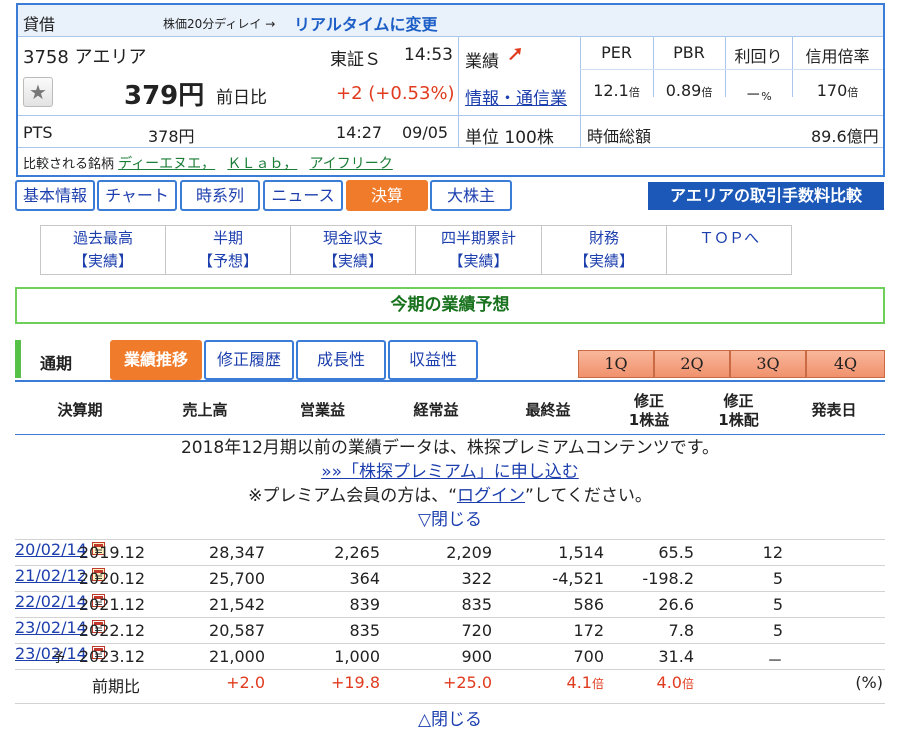 This screenshot has width=907, height=734. What do you see at coordinates (649, 410) in the screenshot?
I see `col-eps: 修正 1株益` at bounding box center [649, 410].